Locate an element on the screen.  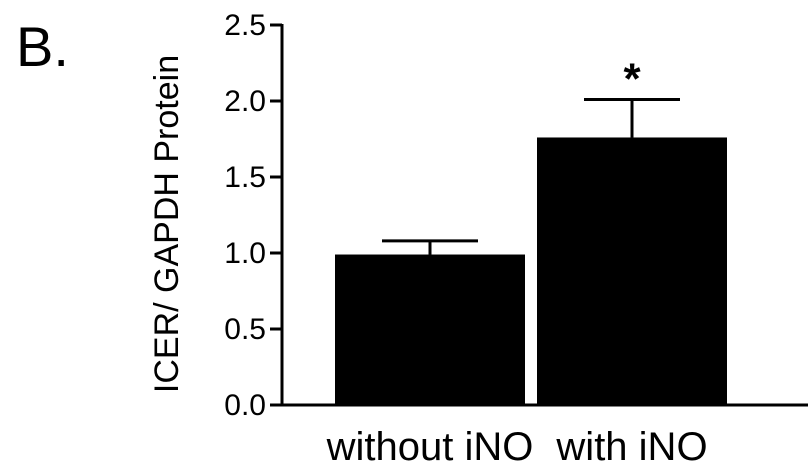
y-tick-label: 1.0 is located at coordinates (245, 253).